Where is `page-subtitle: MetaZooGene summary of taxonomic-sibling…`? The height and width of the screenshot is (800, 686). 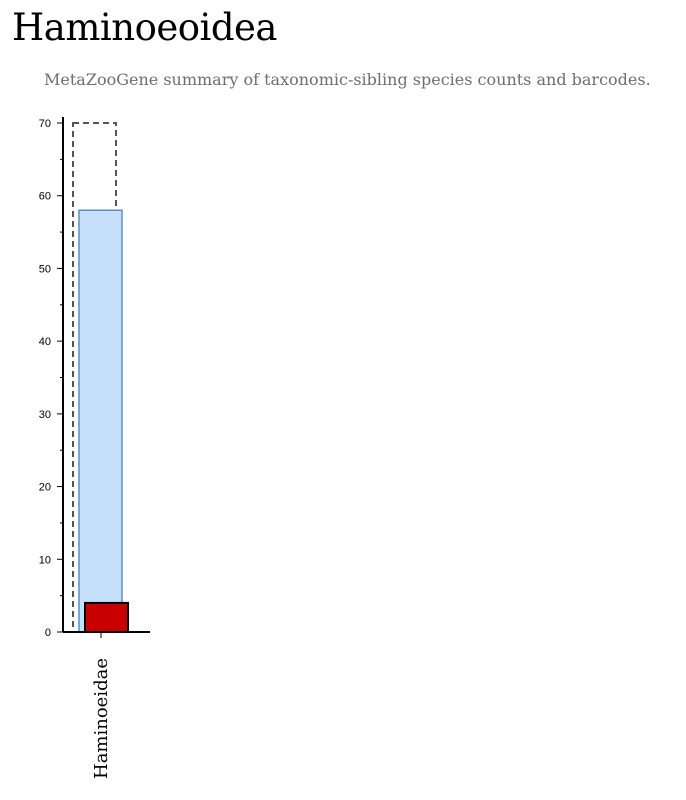
page-subtitle: MetaZooGene summary of taxonomic-sibling… is located at coordinates (347, 79).